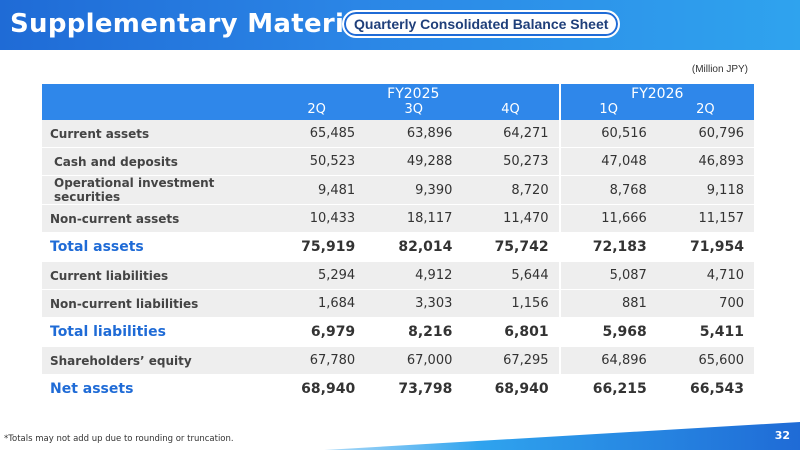 The image size is (800, 450). Describe the element at coordinates (705, 247) in the screenshot. I see `cell-value: 71,954` at that location.